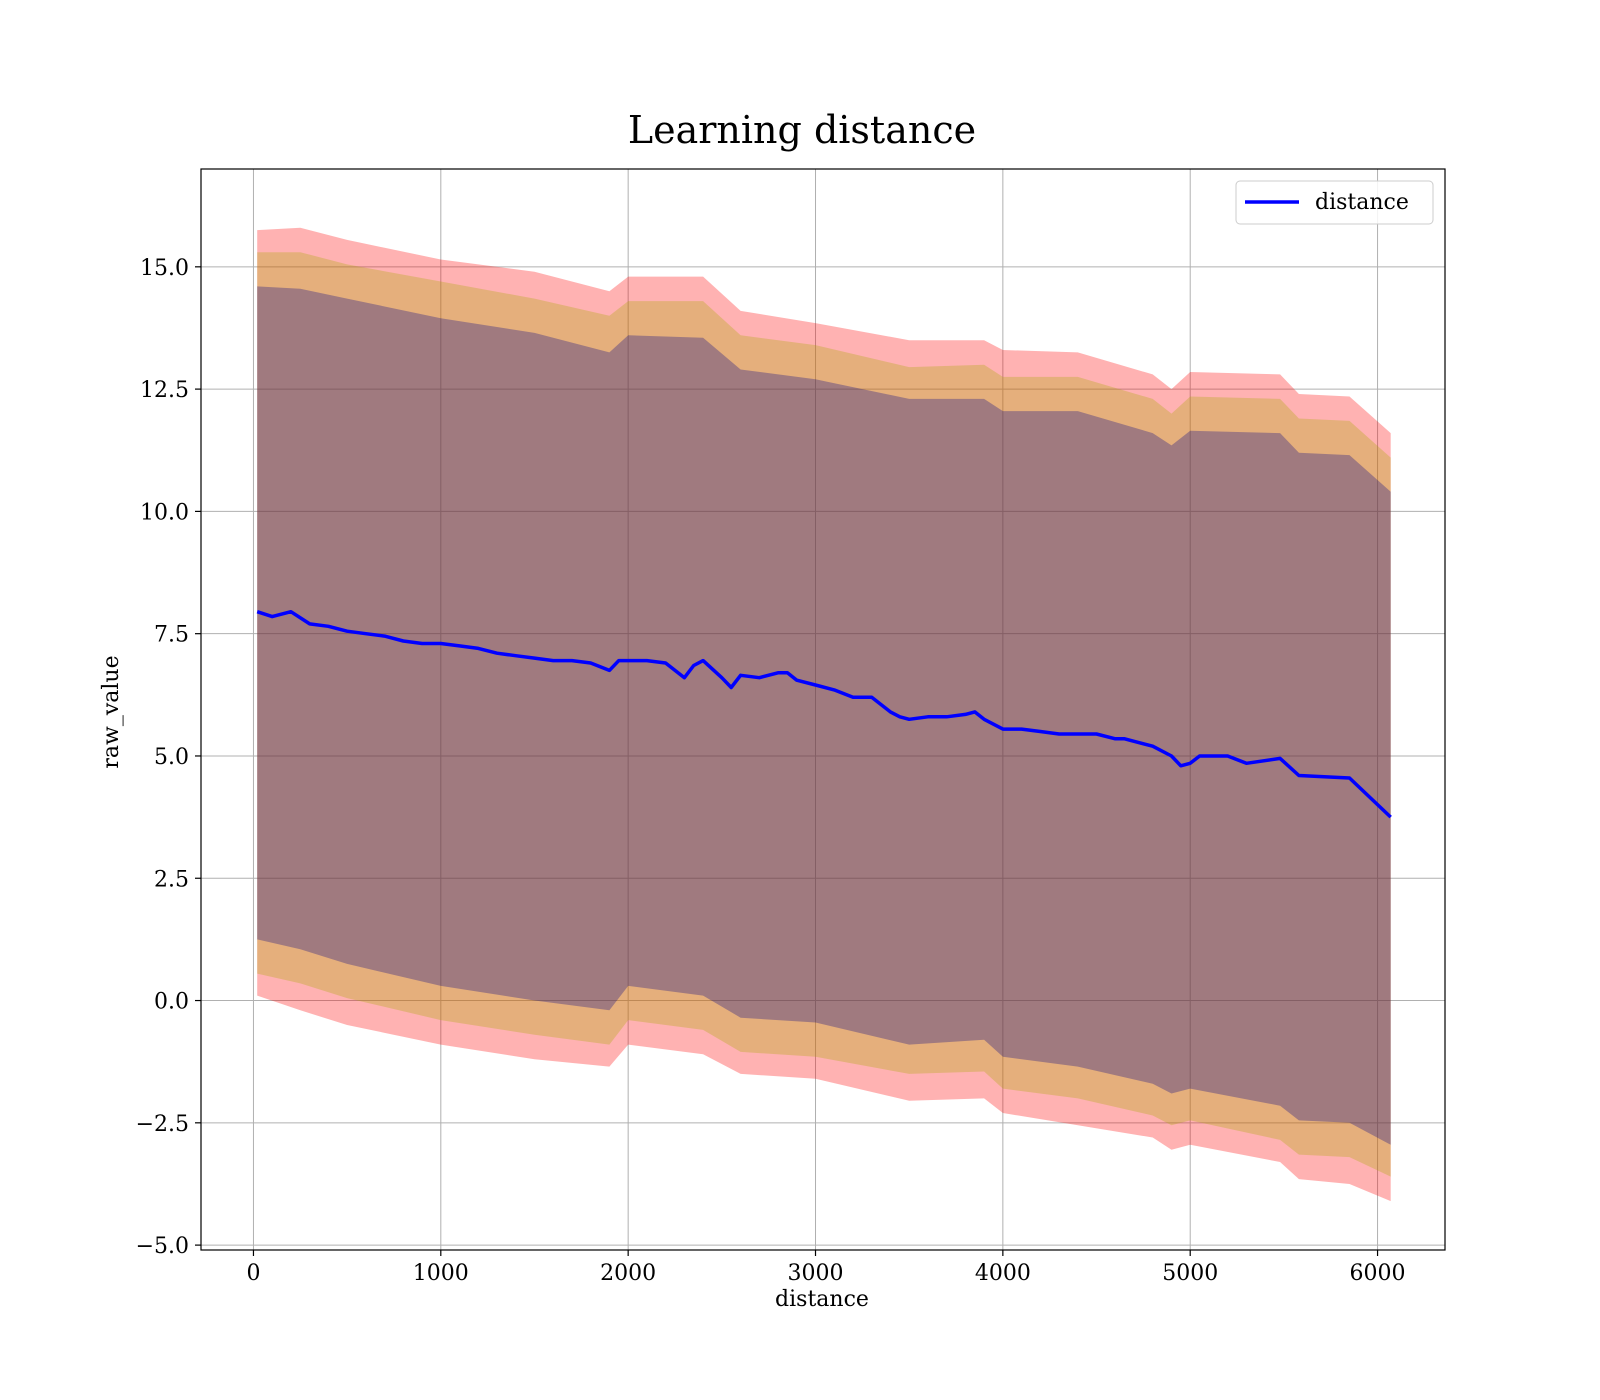 The width and height of the screenshot is (1600, 1400). What do you see at coordinates (164, 512) in the screenshot?
I see `y-tick-label-6: 10.0` at bounding box center [164, 512].